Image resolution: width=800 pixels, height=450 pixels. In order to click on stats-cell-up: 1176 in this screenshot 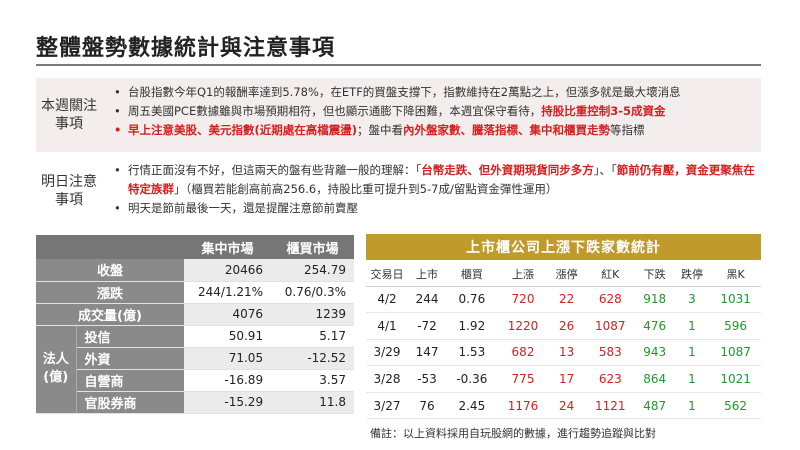, I will do `click(523, 406)`.